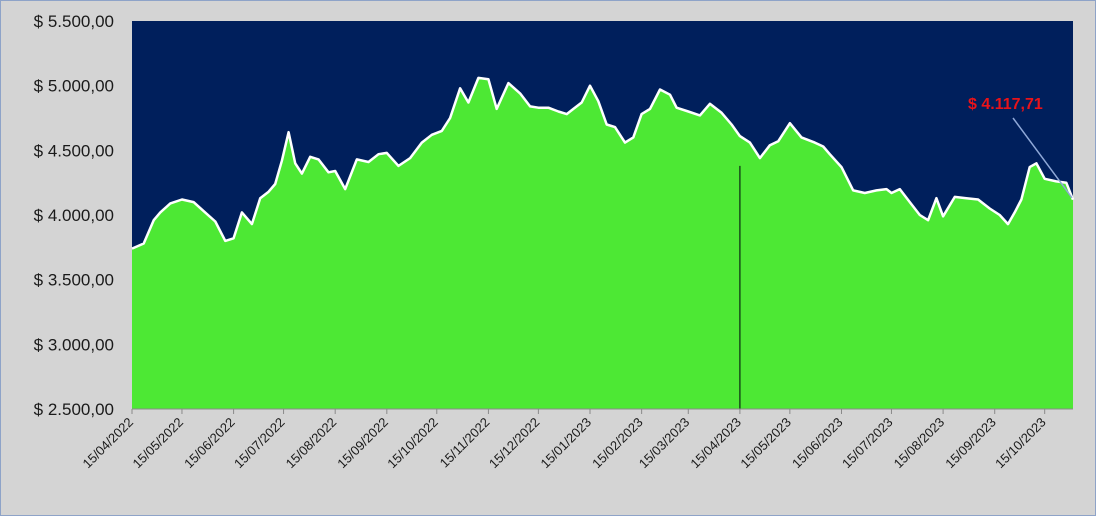  I want to click on x-tick-label: 15/01/2023, so click(566, 443).